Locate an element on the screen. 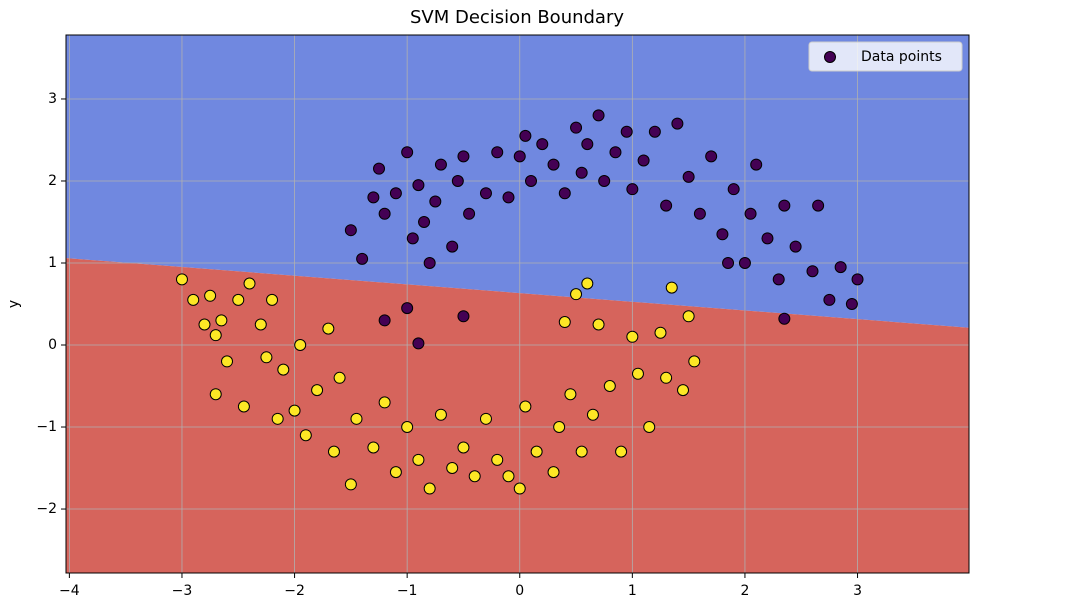 The image size is (1066, 609). chart-title: SVM Decision Boundary is located at coordinates (517, 17).